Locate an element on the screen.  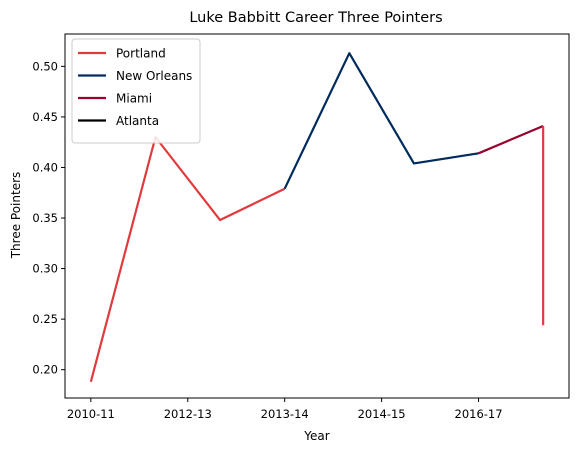
y-tick-label: 0.30 is located at coordinates (45, 269).